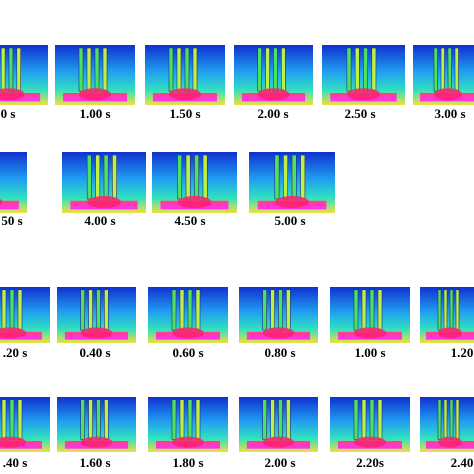  I want to click on time-label: 1.50 s, so click(184, 113).